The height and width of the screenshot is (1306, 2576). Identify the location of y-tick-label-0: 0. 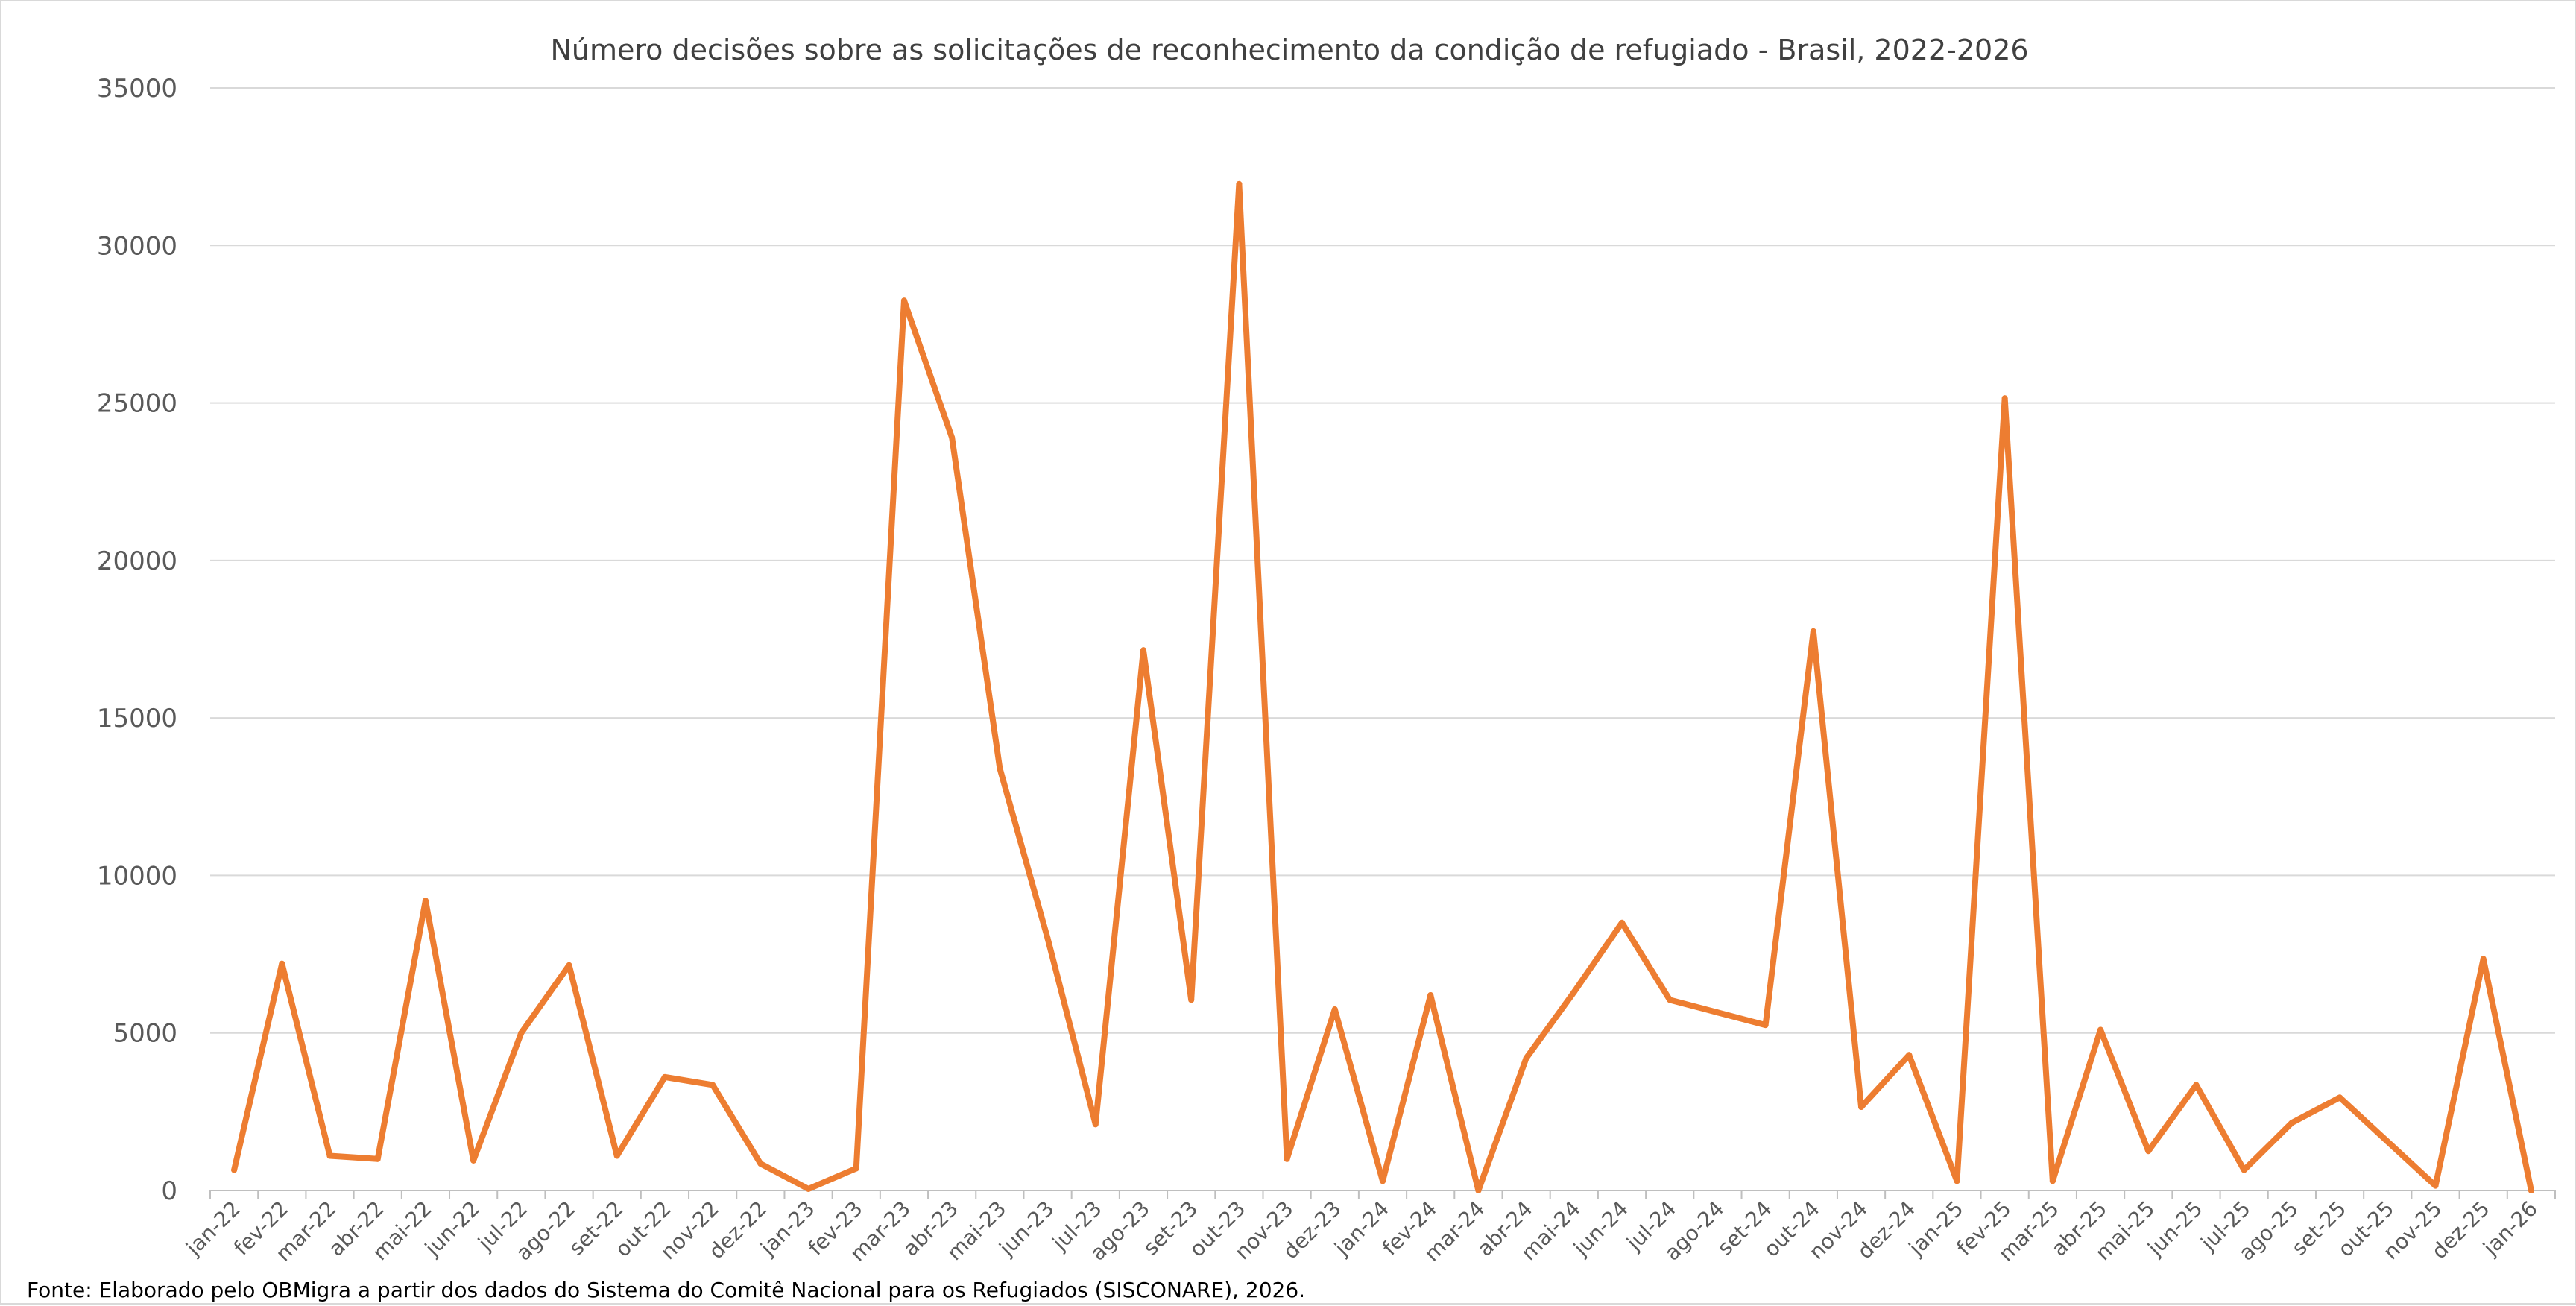
(169, 1191).